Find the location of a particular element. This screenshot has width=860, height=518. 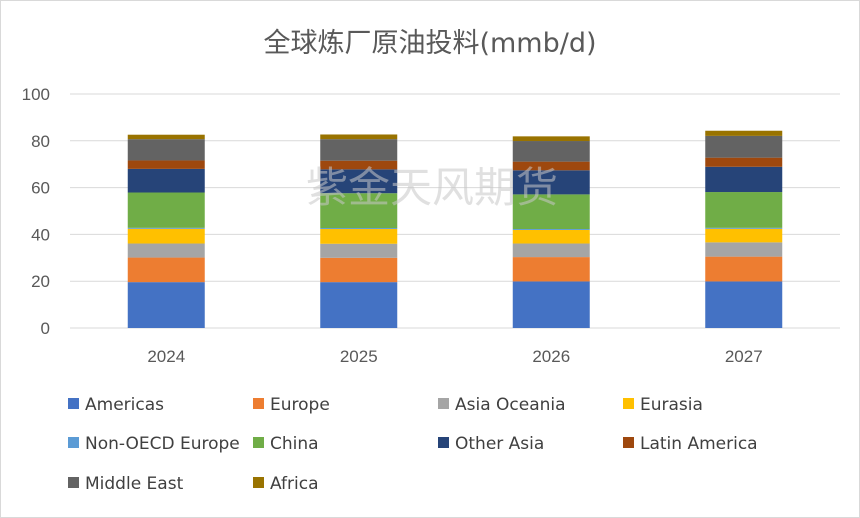

watermark-text: 紫金天风期货 is located at coordinates (432, 187).